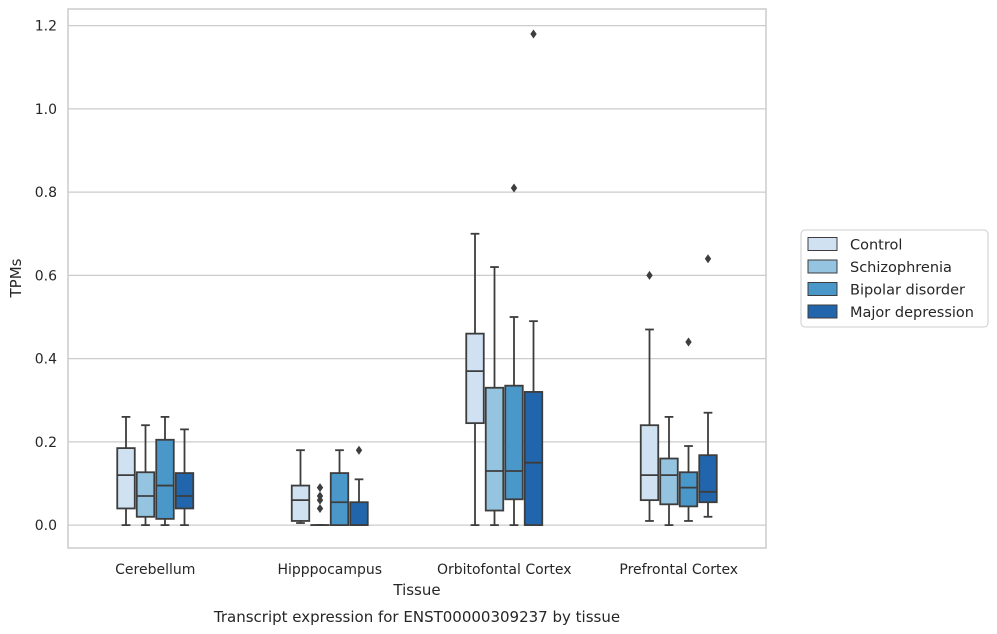 The height and width of the screenshot is (634, 997). Describe the element at coordinates (155, 570) in the screenshot. I see `x-tick-label: Cerebellum` at that location.